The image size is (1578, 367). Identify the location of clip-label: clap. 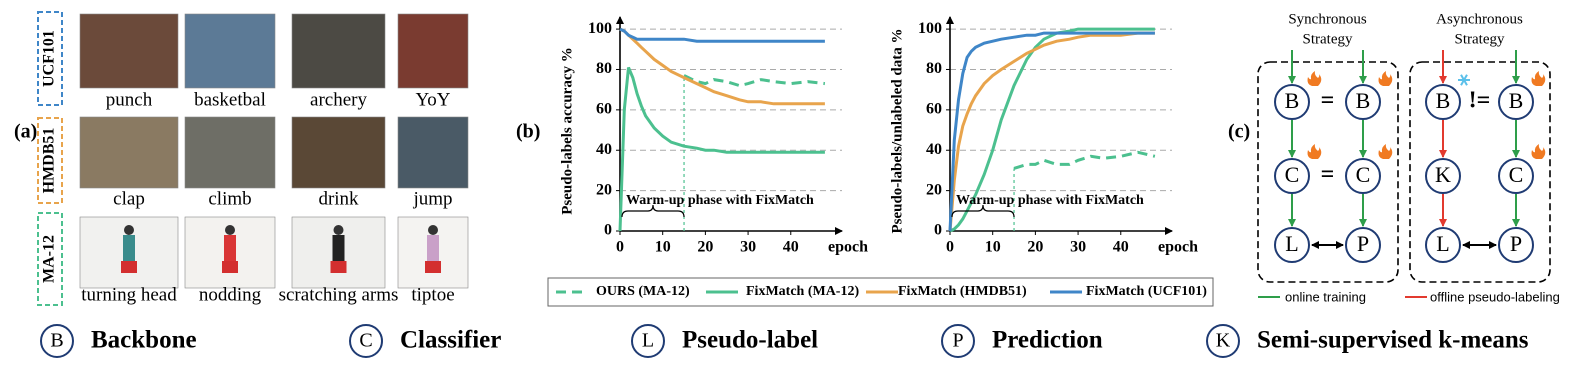
(129, 198).